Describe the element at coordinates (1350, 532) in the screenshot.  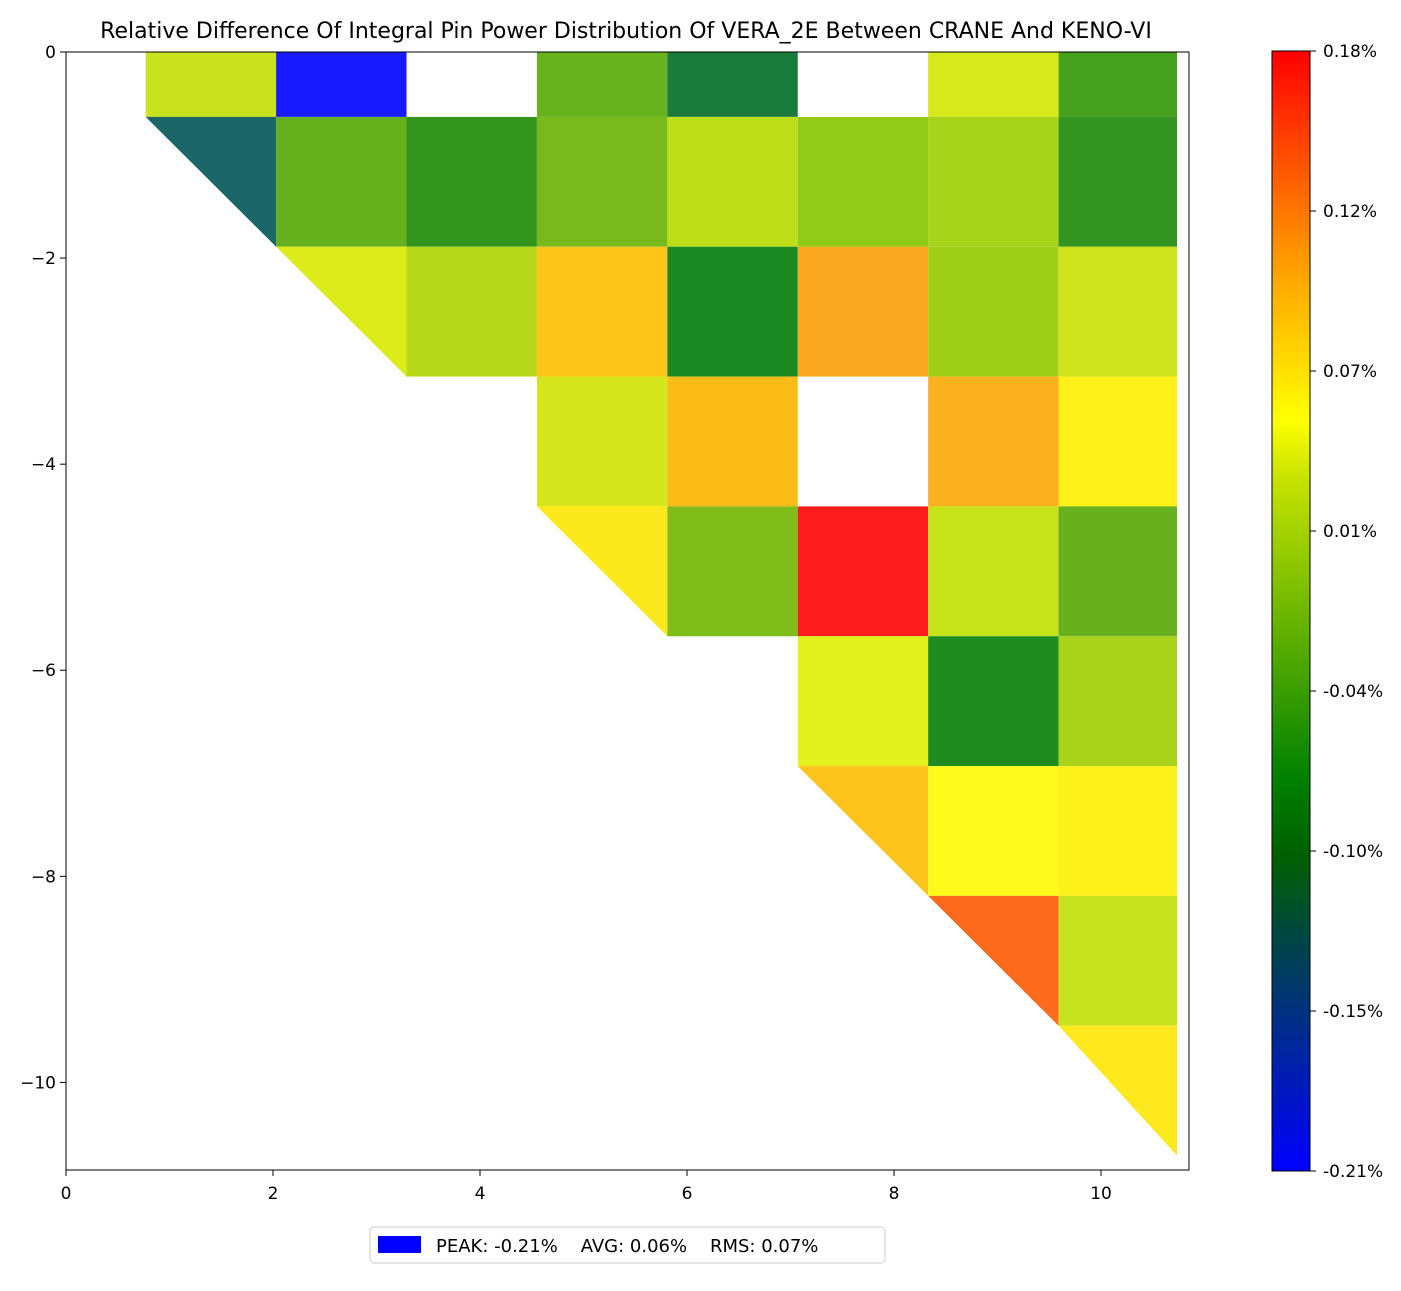
I see `colorbar-tick-label: 0.01%` at that location.